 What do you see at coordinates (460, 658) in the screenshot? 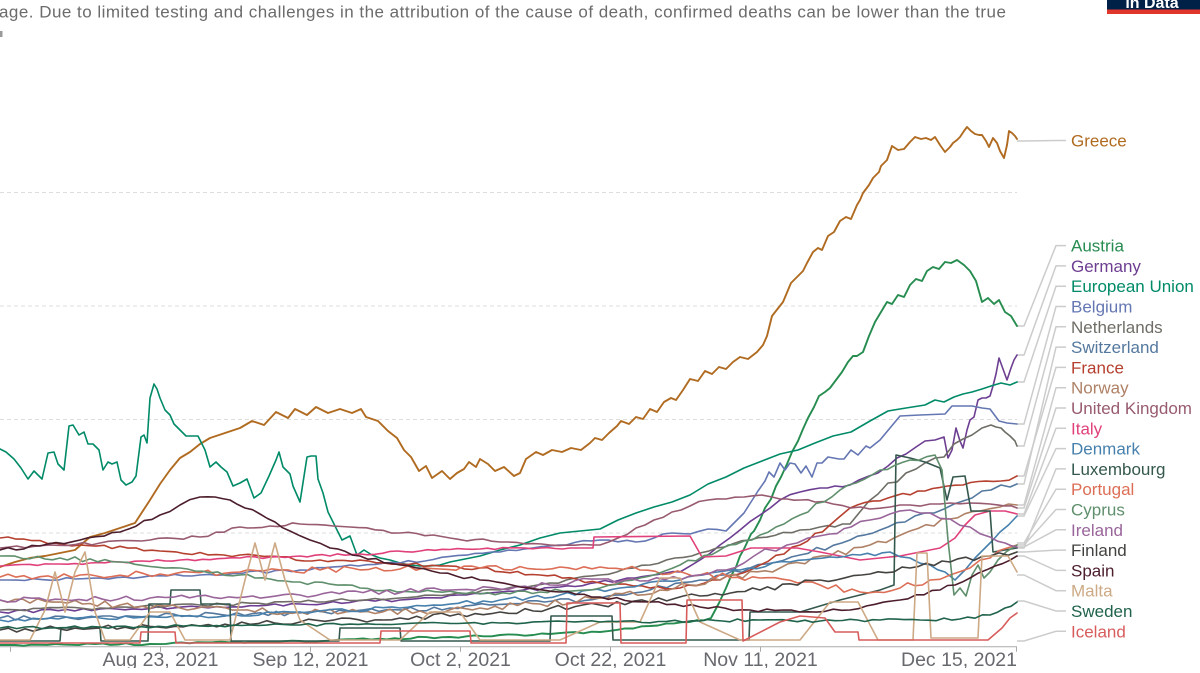
I see `svg-text: Oct 2, 2021` at bounding box center [460, 658].